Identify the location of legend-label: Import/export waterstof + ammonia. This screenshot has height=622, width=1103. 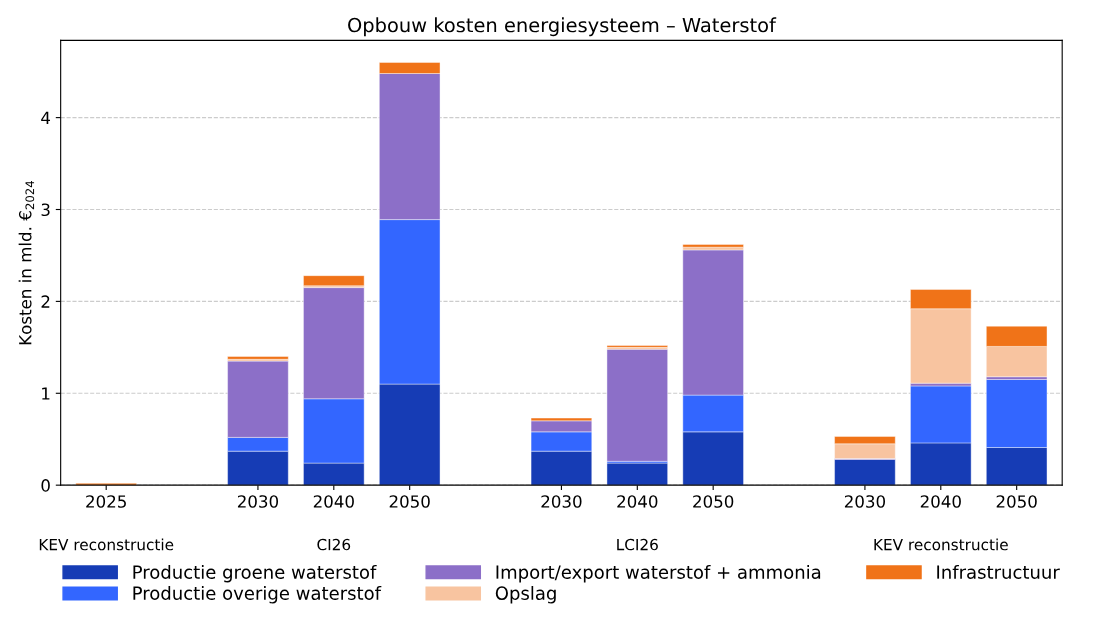
(658, 573).